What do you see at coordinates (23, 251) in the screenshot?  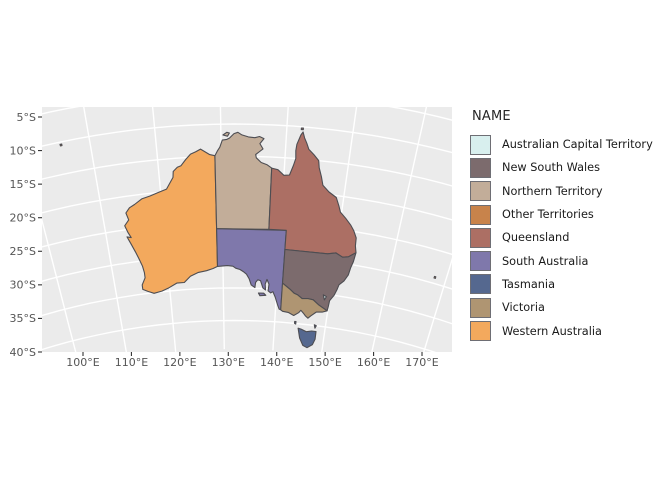 I see `y-tick-label: 25°S` at bounding box center [23, 251].